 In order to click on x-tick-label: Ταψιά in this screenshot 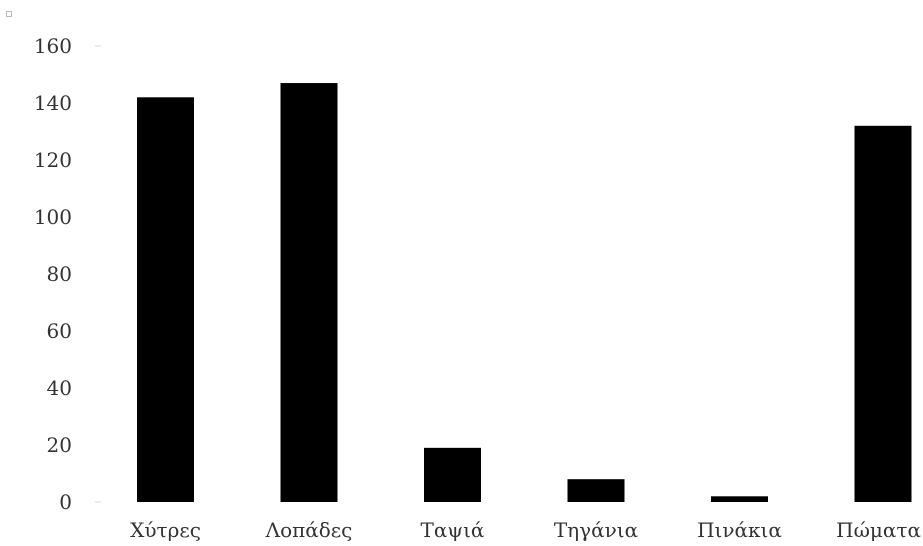, I will do `click(453, 530)`.